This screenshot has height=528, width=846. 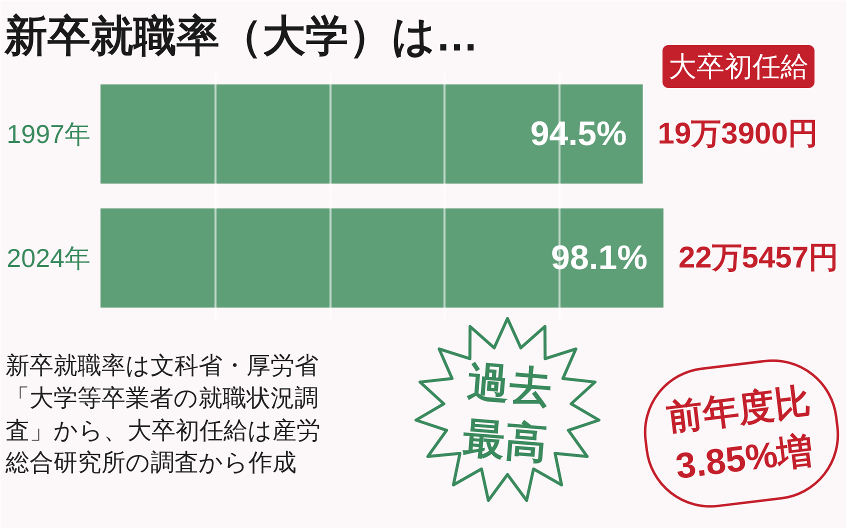 I want to click on annotation: 19万3900円, so click(x=738, y=134).